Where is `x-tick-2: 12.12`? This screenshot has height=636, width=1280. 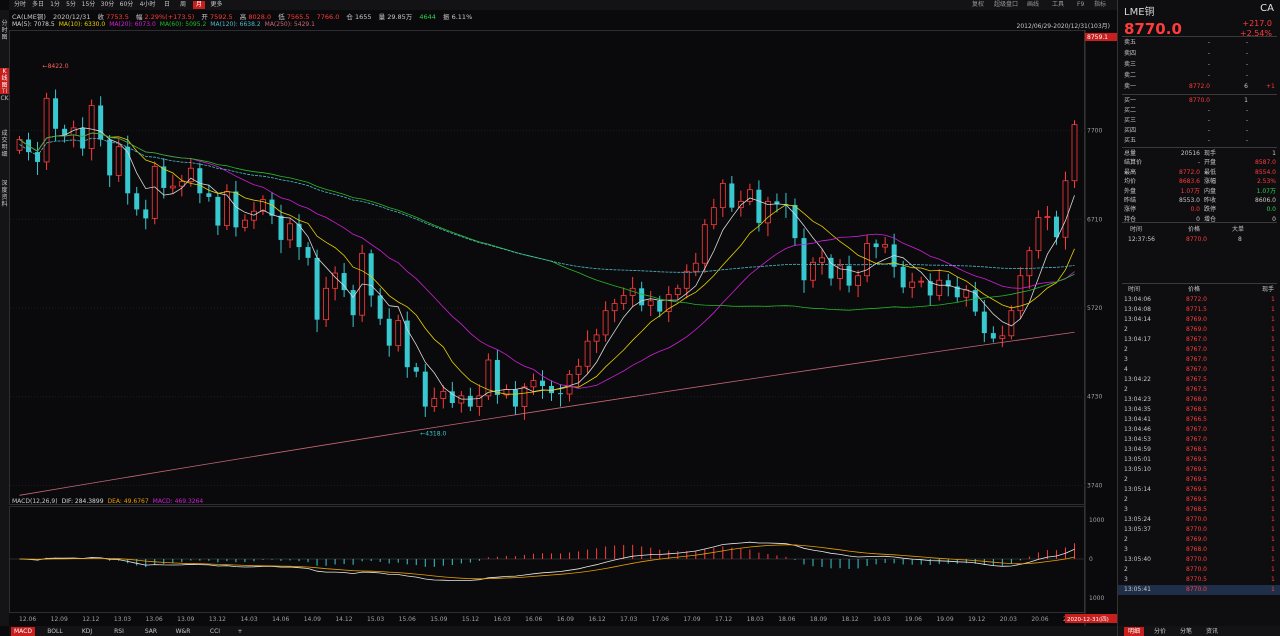 x-tick-2: 12.12 is located at coordinates (90, 619).